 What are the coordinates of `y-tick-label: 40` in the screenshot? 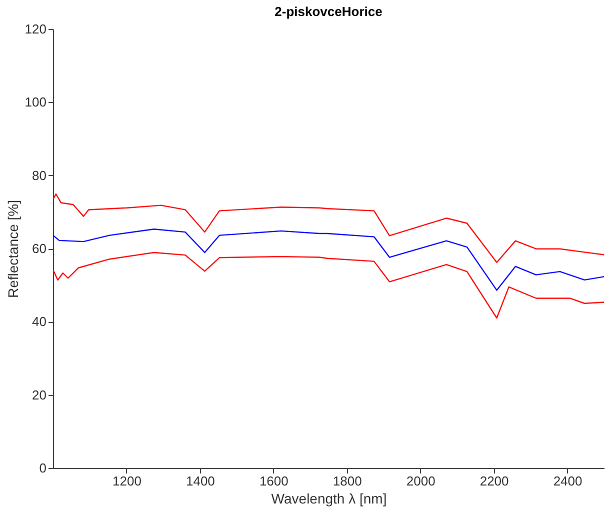 It's located at (39, 322).